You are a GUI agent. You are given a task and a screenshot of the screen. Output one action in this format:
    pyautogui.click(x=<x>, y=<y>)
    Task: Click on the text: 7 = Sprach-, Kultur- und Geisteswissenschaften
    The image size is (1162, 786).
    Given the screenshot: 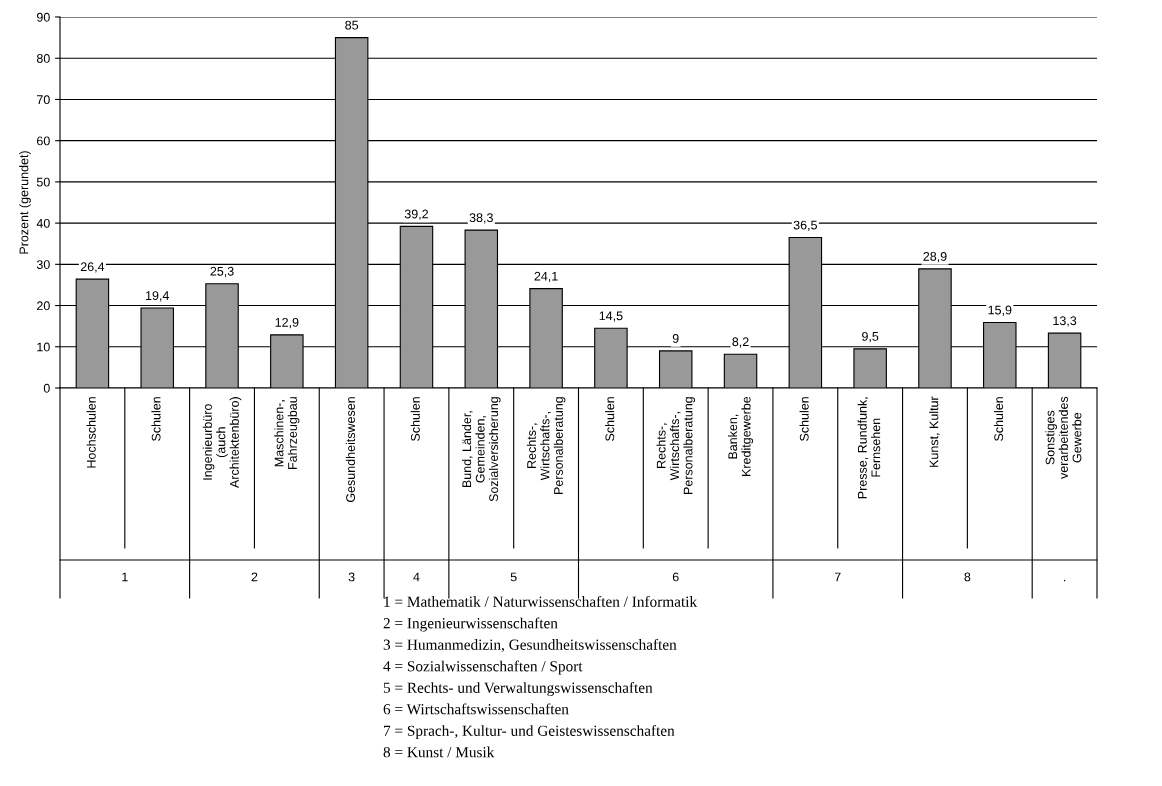 What is the action you would take?
    pyautogui.click(x=529, y=732)
    